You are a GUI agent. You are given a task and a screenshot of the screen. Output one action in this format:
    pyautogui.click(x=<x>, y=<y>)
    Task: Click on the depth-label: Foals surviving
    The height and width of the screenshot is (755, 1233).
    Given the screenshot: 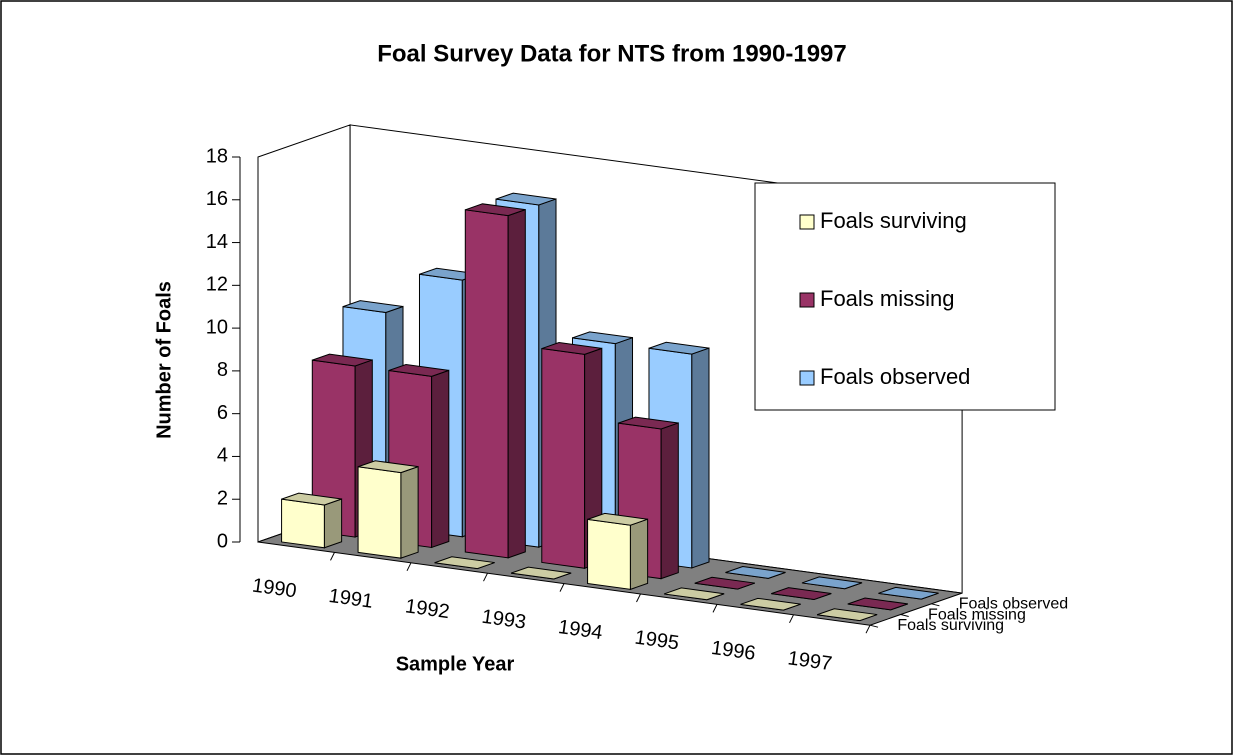 What is the action you would take?
    pyautogui.click(x=950, y=625)
    